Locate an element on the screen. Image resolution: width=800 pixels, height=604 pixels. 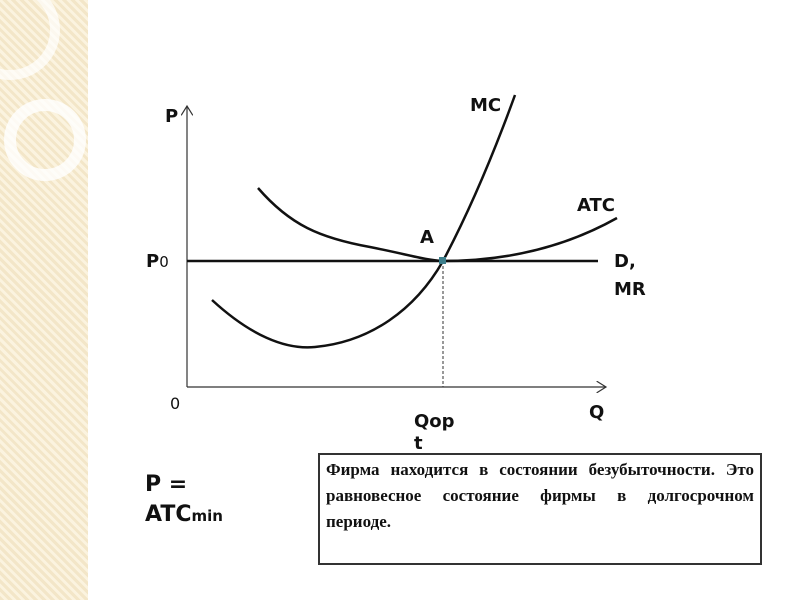
x-axis-label: Q is located at coordinates (597, 412).